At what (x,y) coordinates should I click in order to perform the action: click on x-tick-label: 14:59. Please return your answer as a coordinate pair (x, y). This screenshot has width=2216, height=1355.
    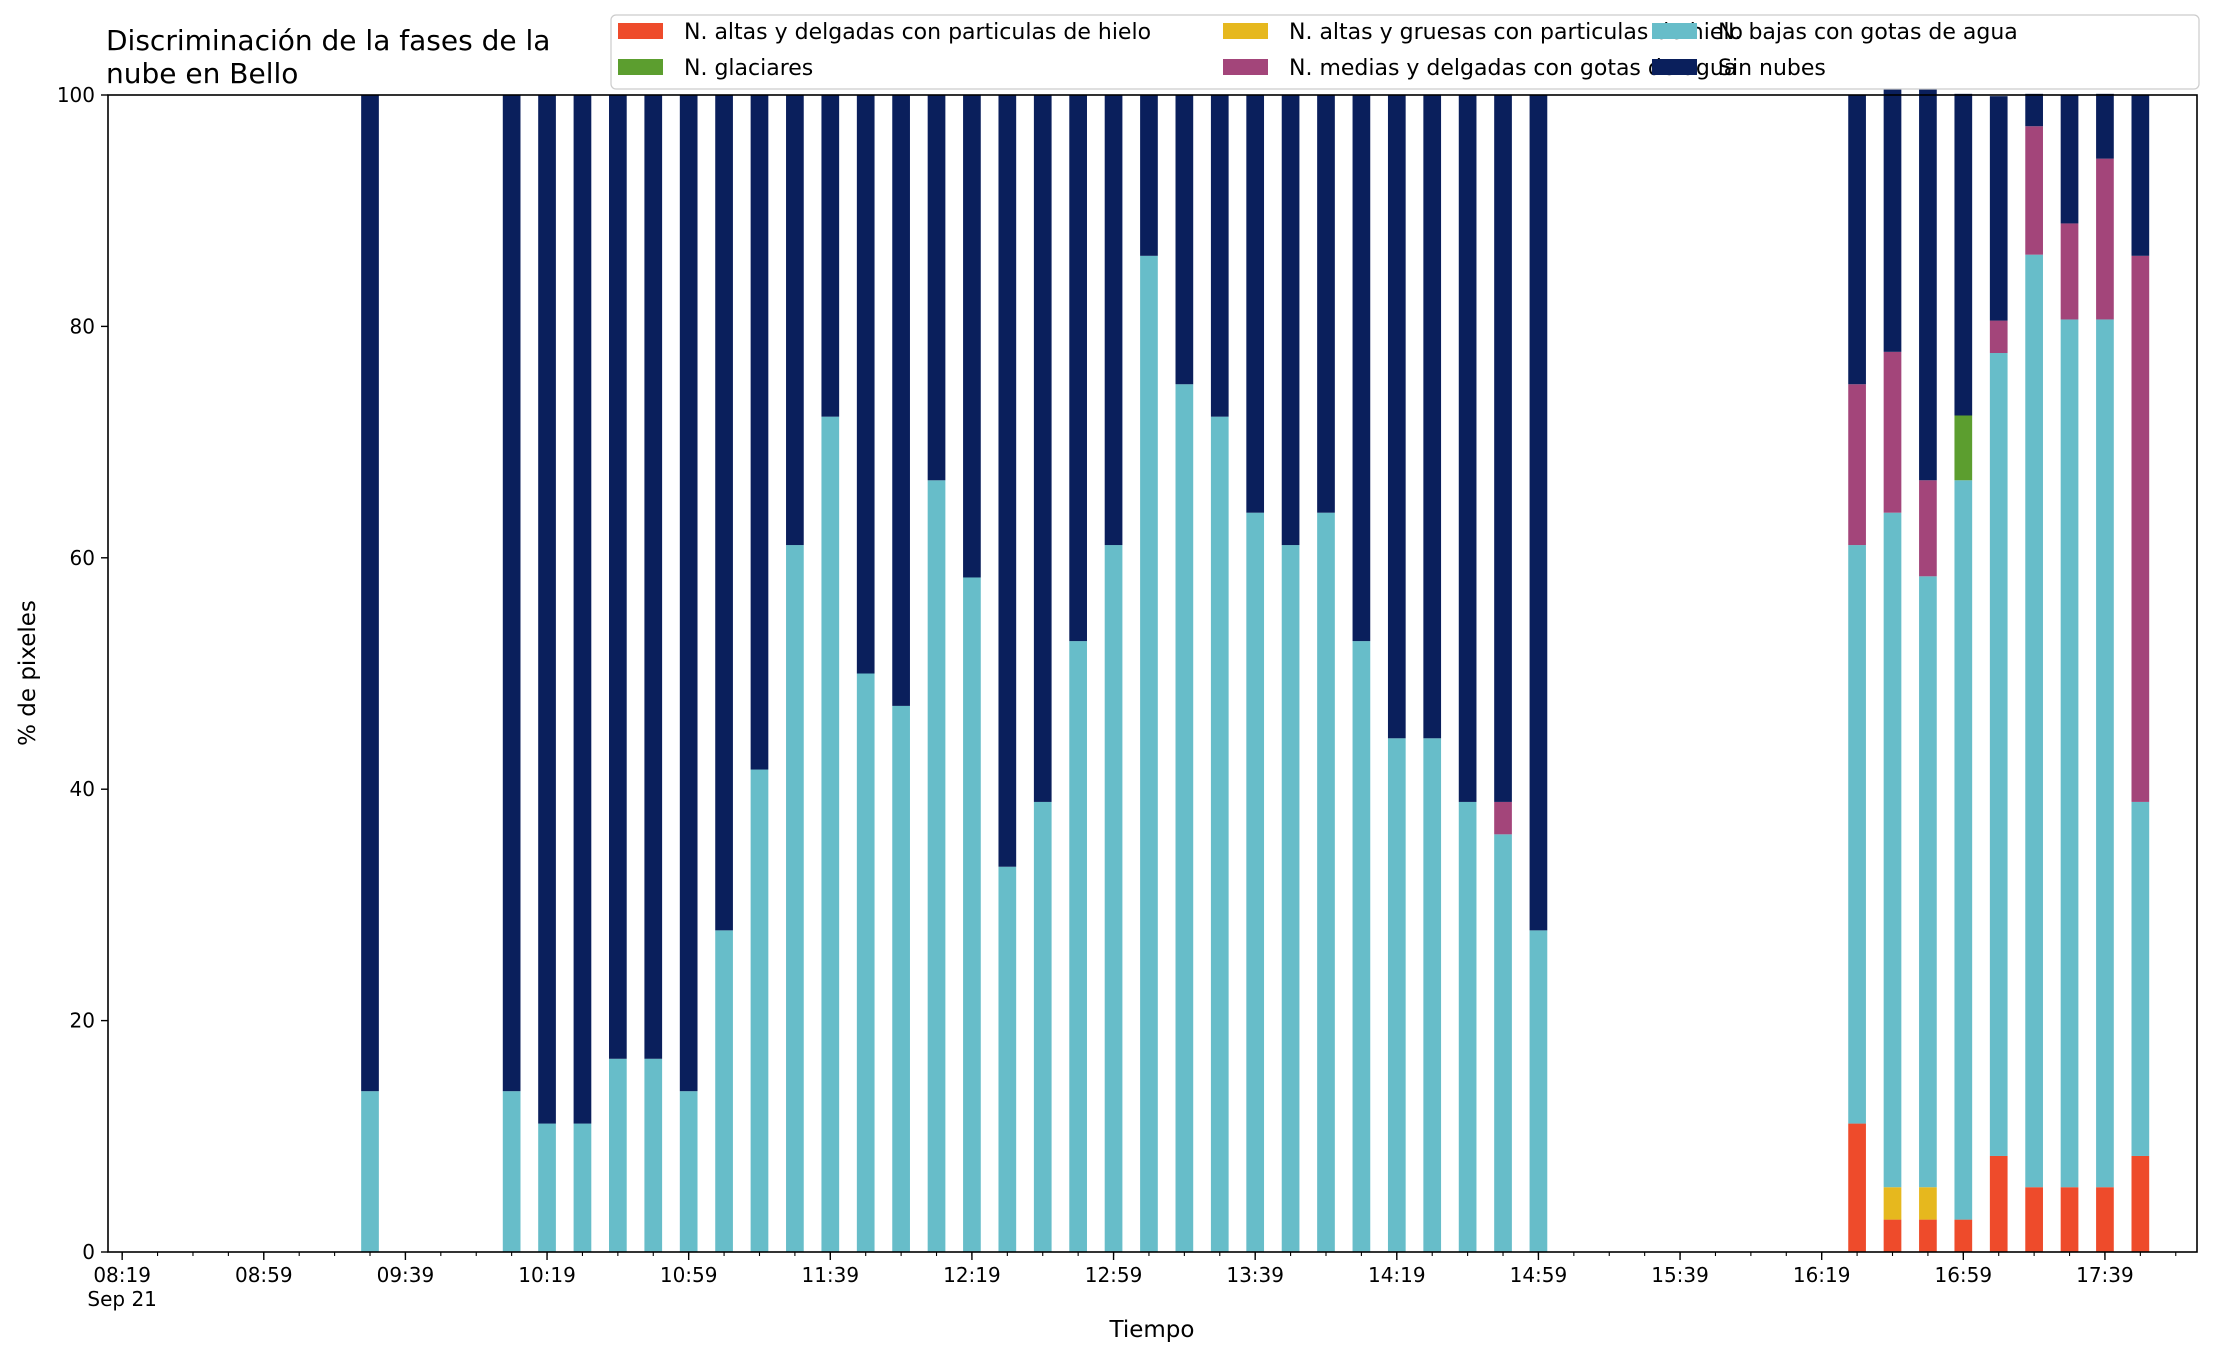
    Looking at the image, I should click on (1539, 1275).